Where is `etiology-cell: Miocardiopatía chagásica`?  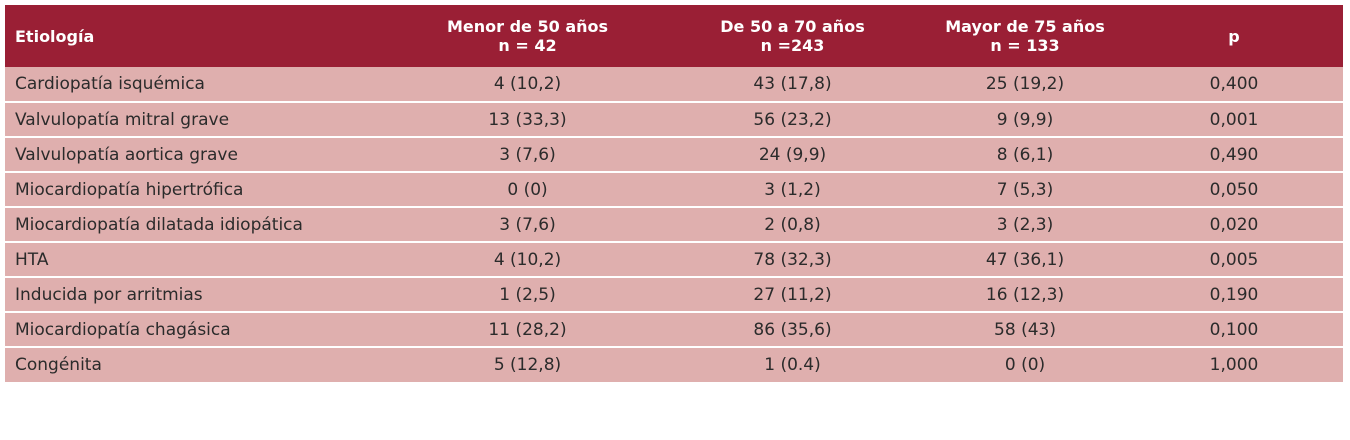
etiology-cell: Miocardiopatía chagásica is located at coordinates (200, 329).